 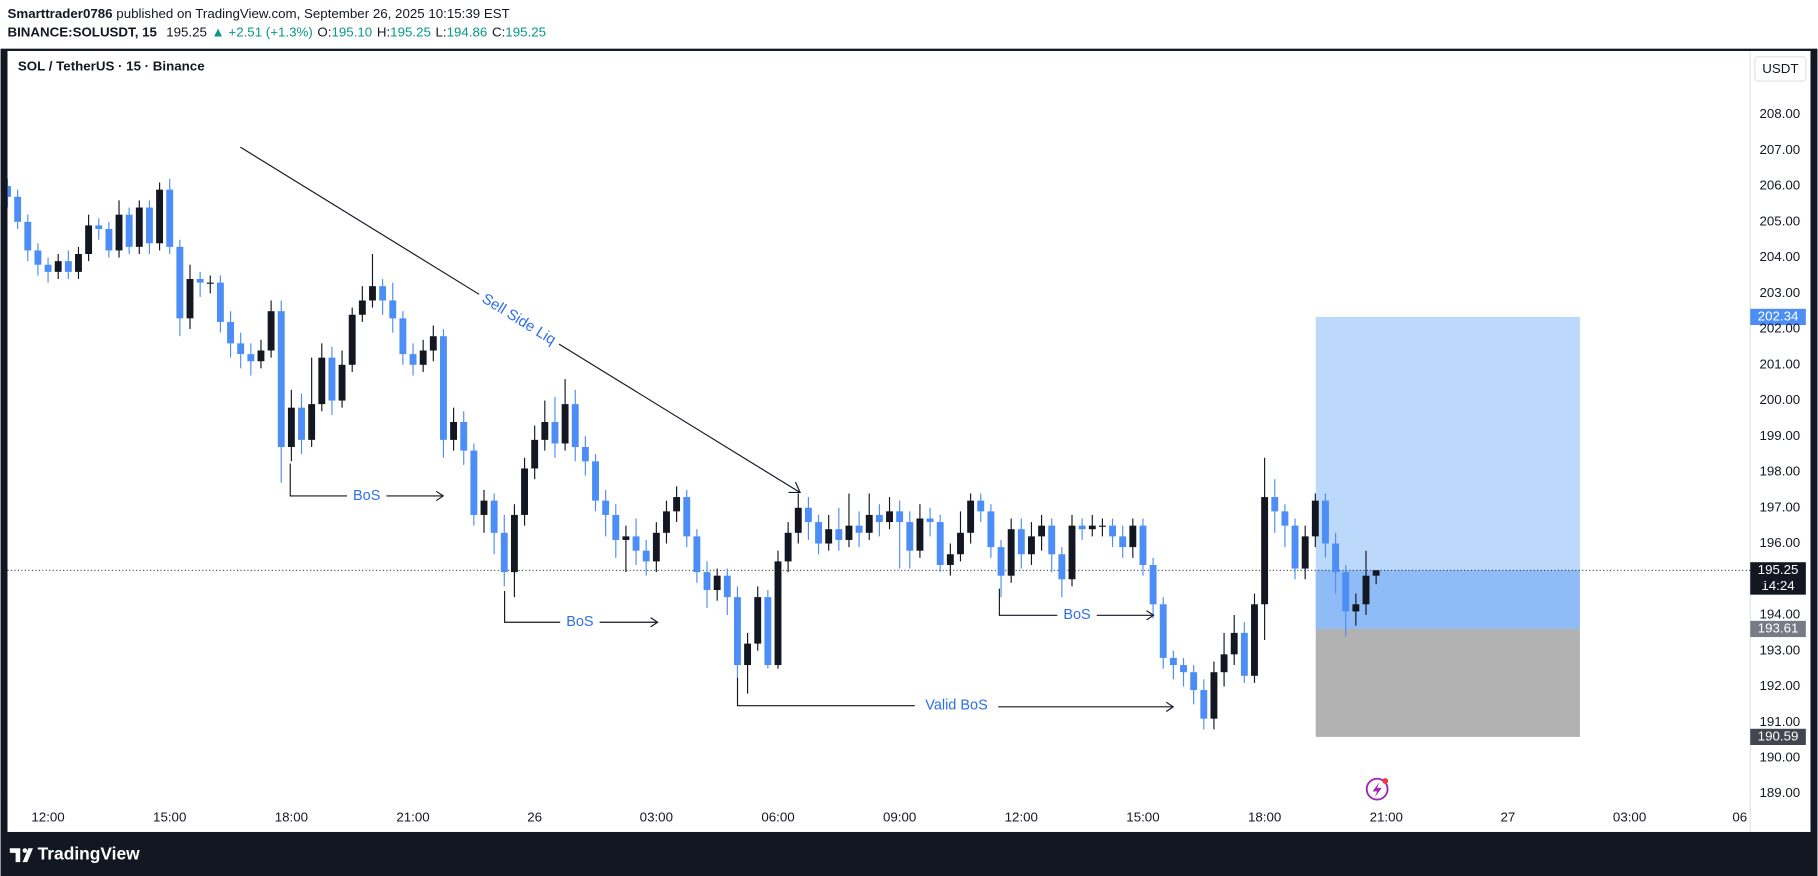 What do you see at coordinates (169, 817) in the screenshot?
I see `x-tick-label: 15:00` at bounding box center [169, 817].